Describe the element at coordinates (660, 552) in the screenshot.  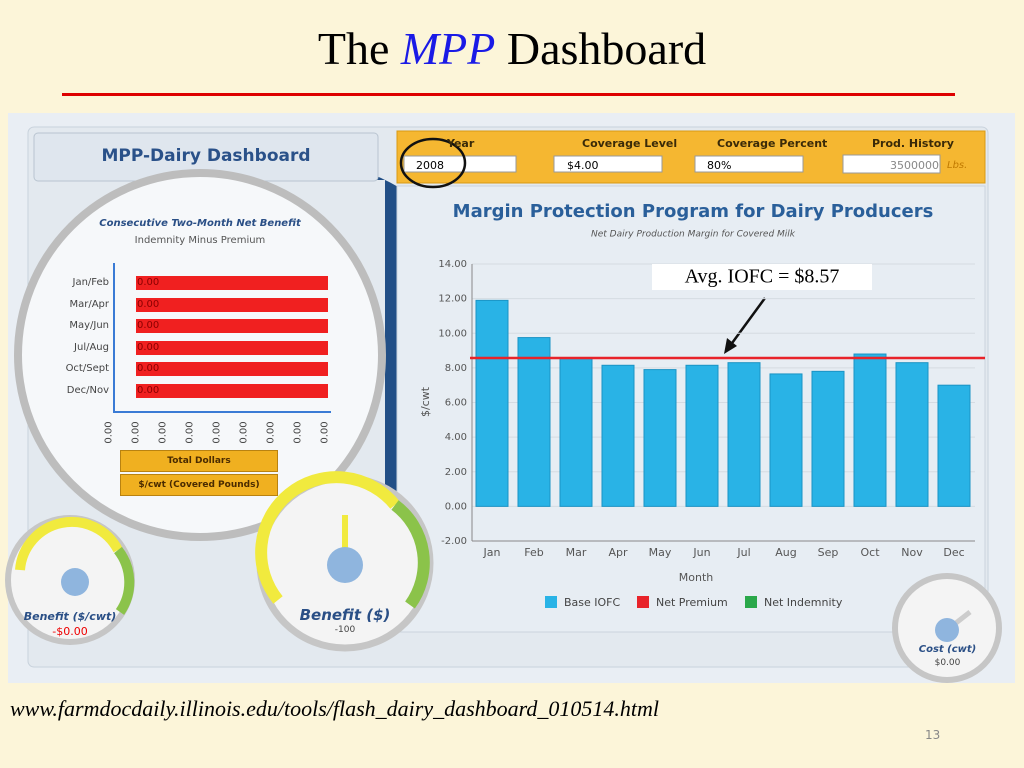
I see `x-tick-label: May` at that location.